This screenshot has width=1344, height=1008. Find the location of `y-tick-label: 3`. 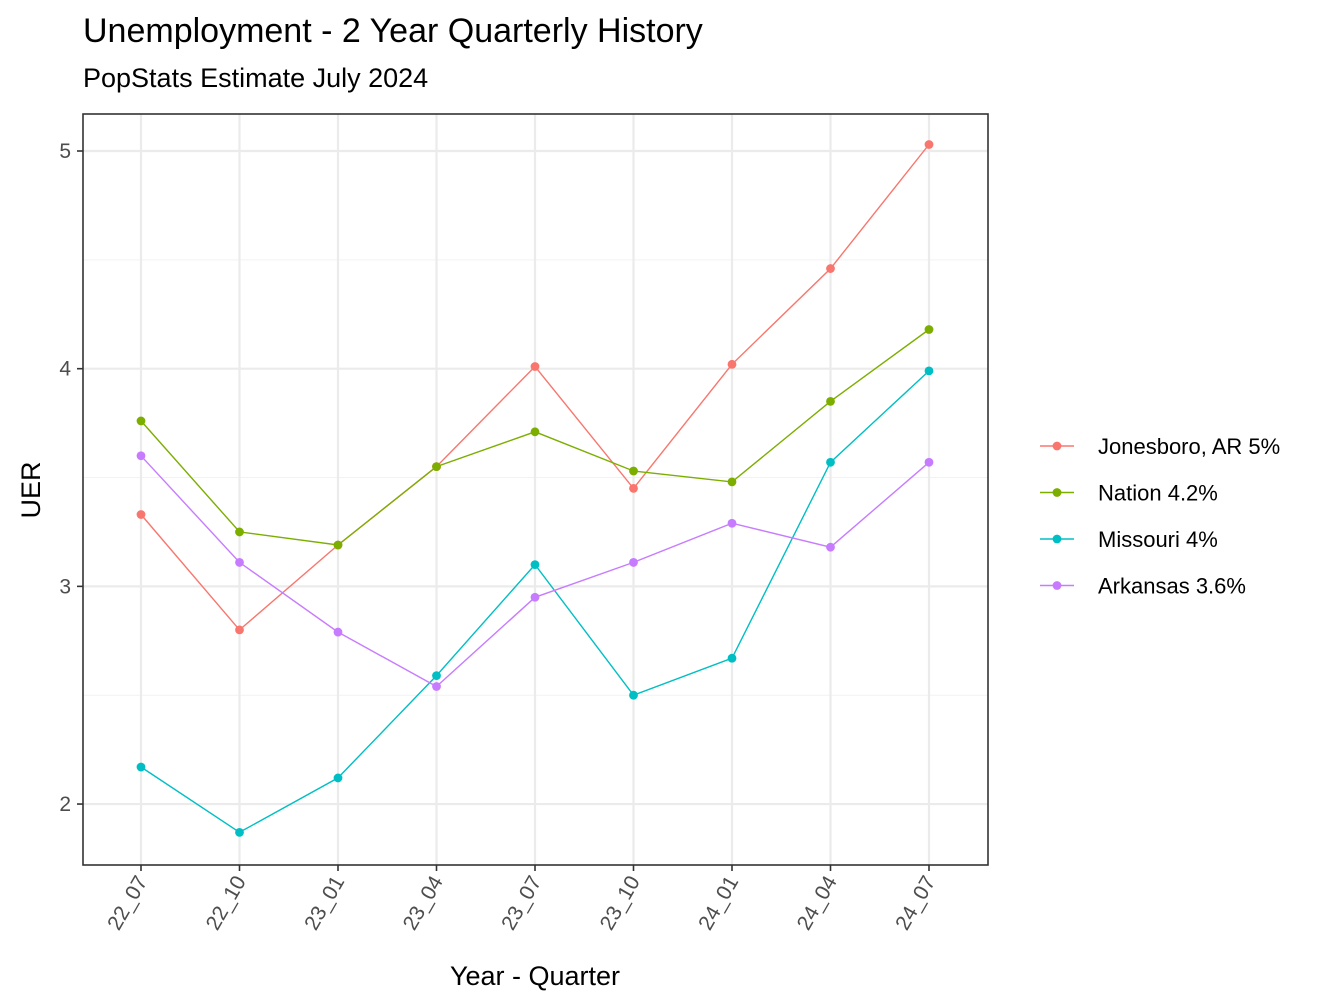

y-tick-label: 3 is located at coordinates (65, 586).